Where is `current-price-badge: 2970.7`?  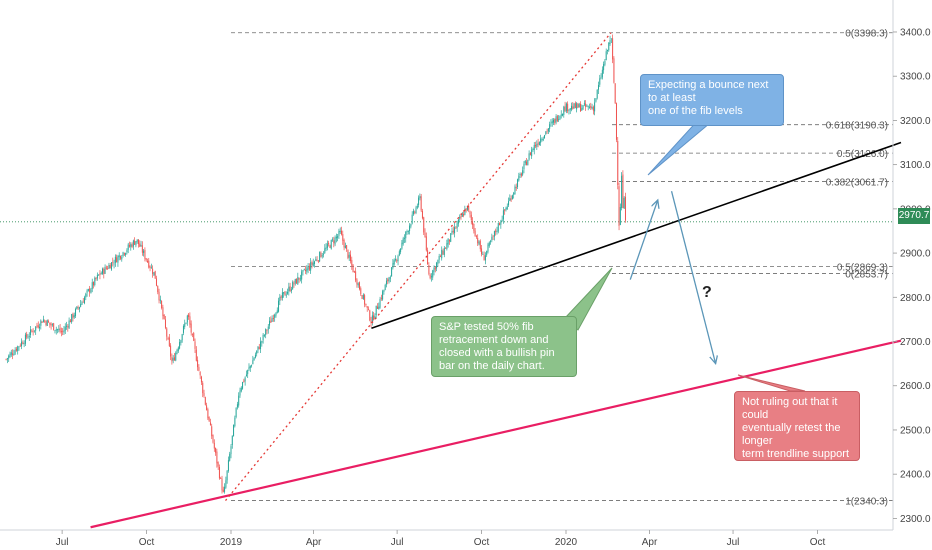
current-price-badge: 2970.7 is located at coordinates (914, 216).